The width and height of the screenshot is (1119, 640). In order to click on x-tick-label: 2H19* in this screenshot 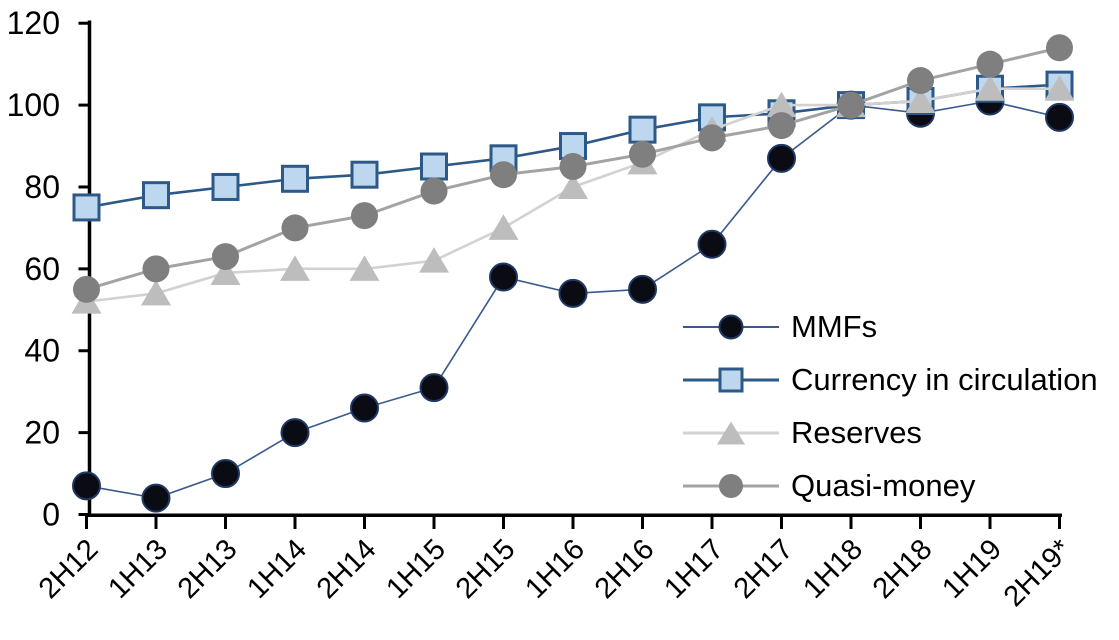, I will do `click(1038, 573)`.